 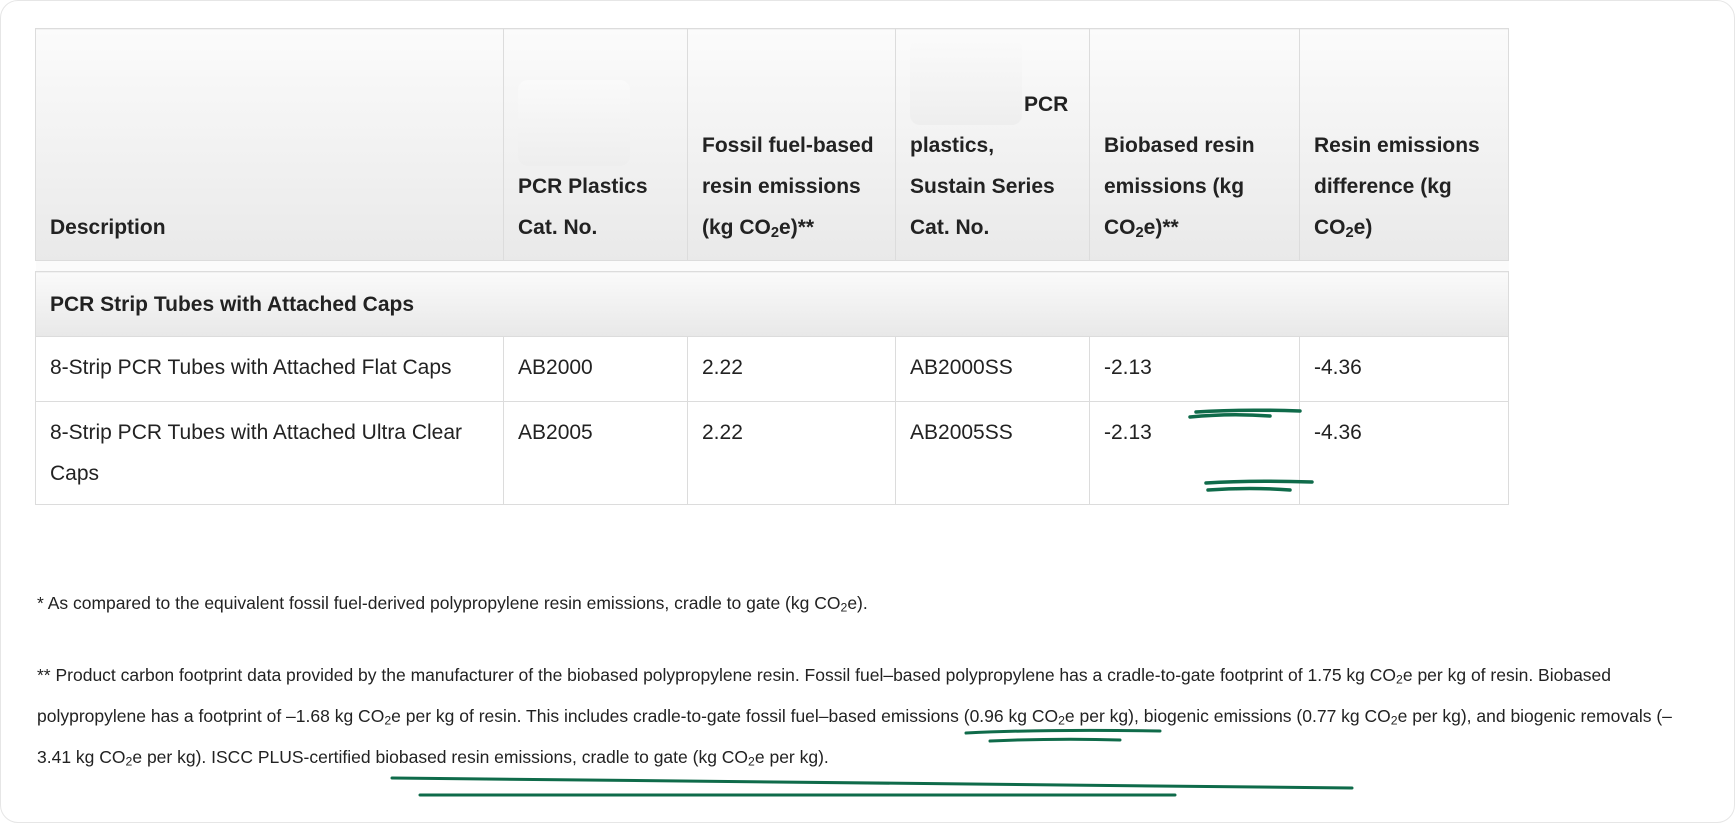 What do you see at coordinates (791, 757) in the screenshot?
I see `text: e per kg).` at bounding box center [791, 757].